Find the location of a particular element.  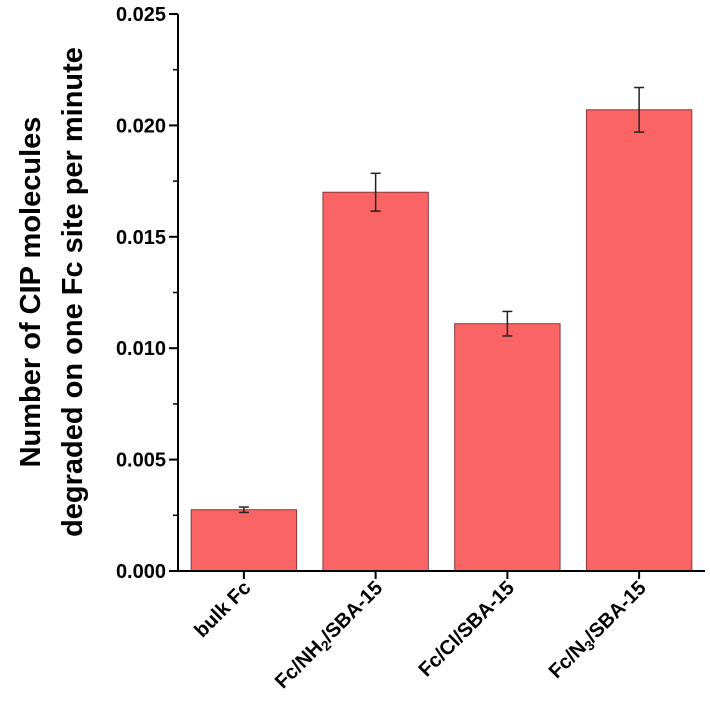

y-axis-title-line-1: degraded on one Fc site per minute is located at coordinates (73, 292).